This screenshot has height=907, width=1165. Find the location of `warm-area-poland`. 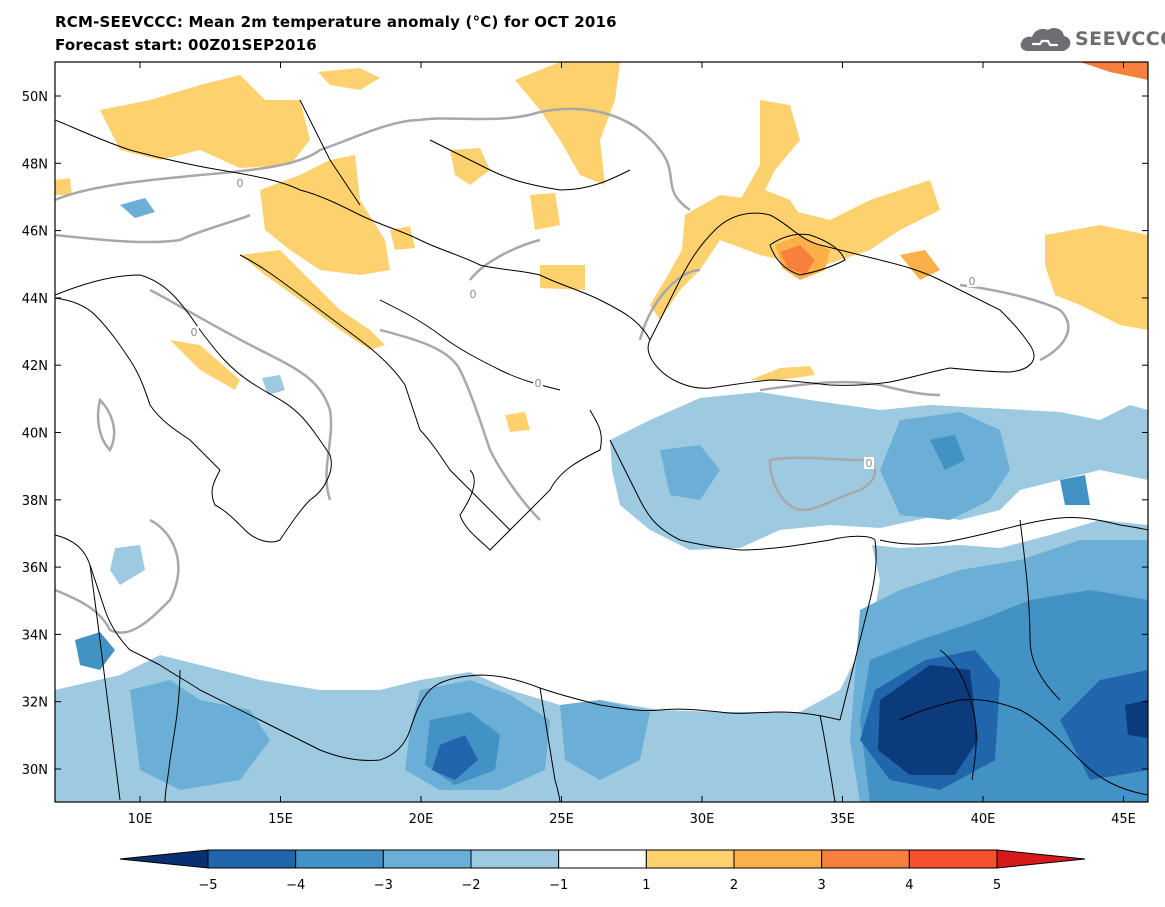

warm-area-poland is located at coordinates (567, 123).